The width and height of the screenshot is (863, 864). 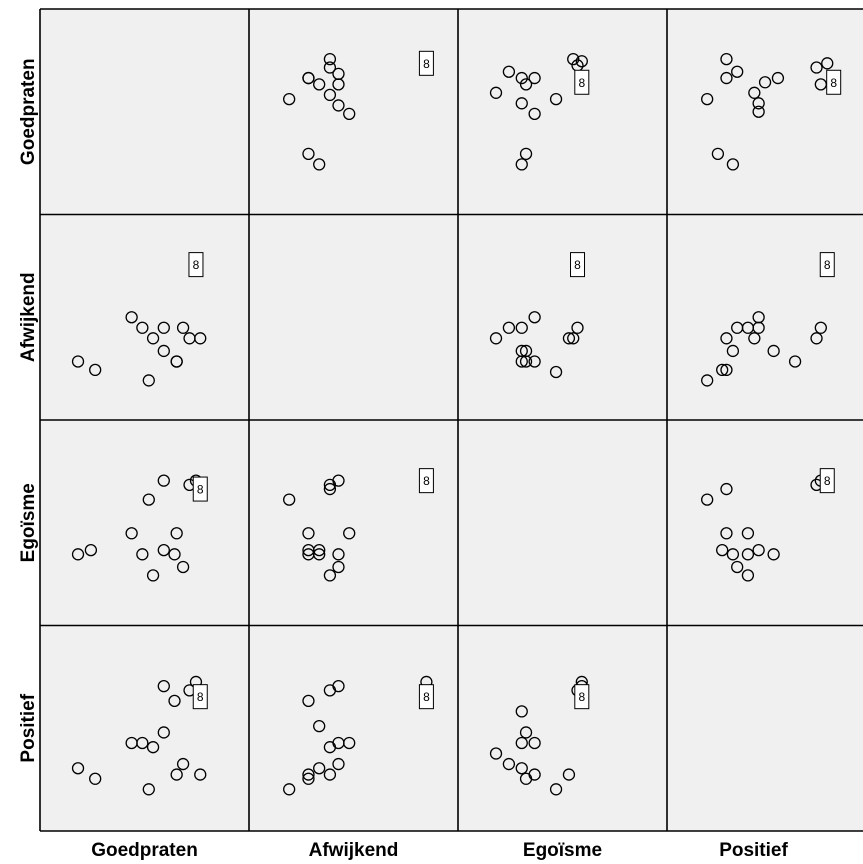 I want to click on panel-goedpraten-vs-afwijkend, so click(x=353, y=112).